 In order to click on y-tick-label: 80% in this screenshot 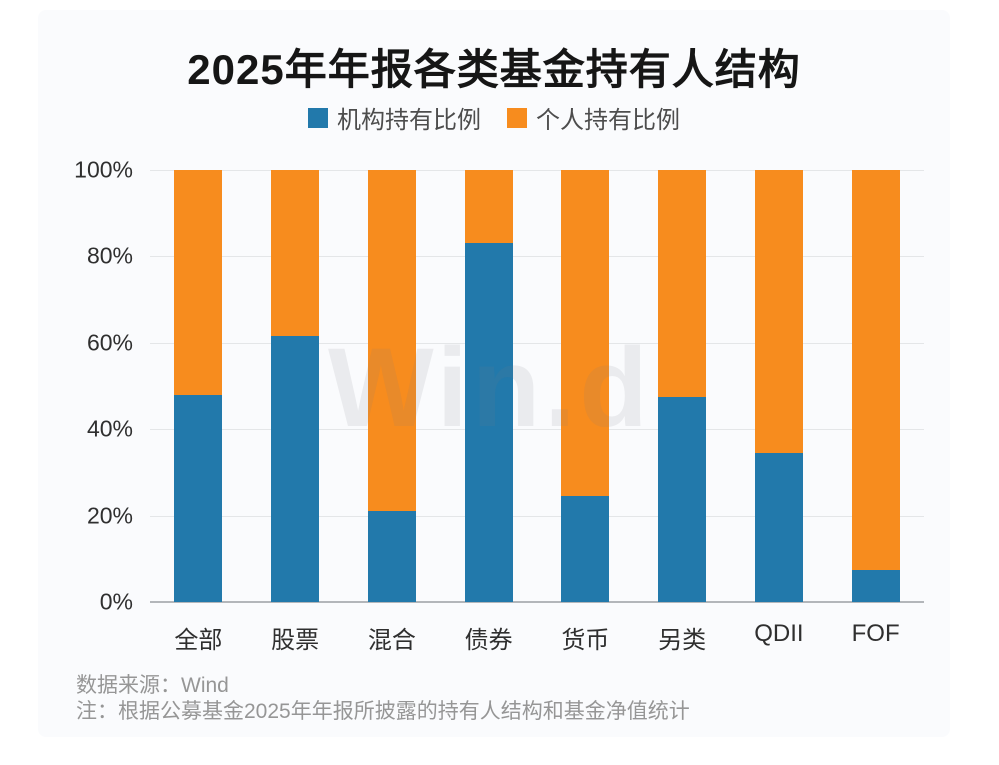, I will do `click(109, 255)`.